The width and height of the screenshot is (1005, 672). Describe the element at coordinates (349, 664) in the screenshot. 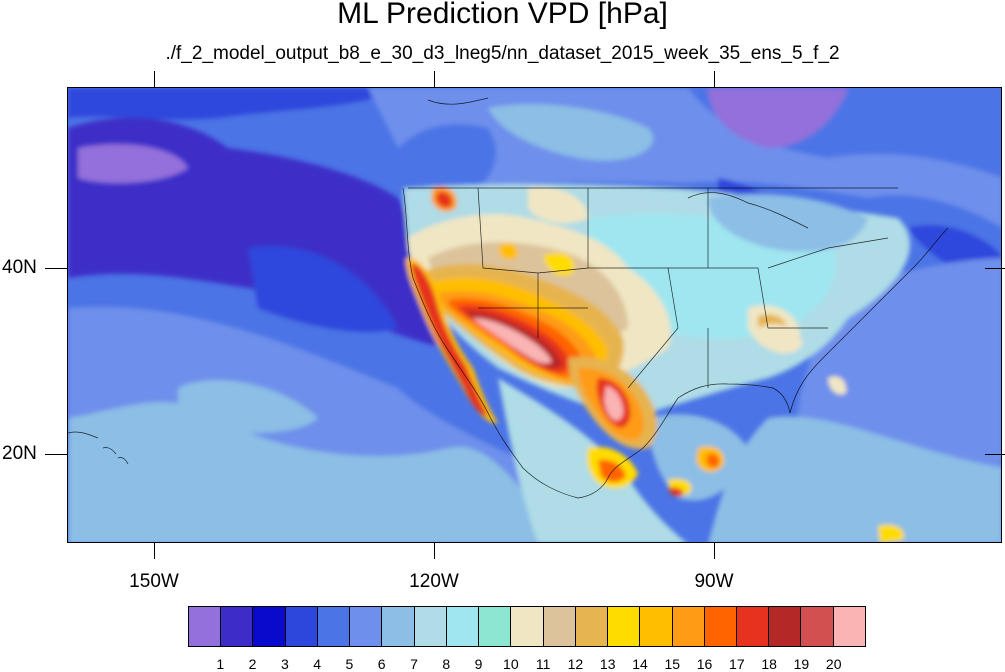

I see `colorbar-label: 5` at that location.